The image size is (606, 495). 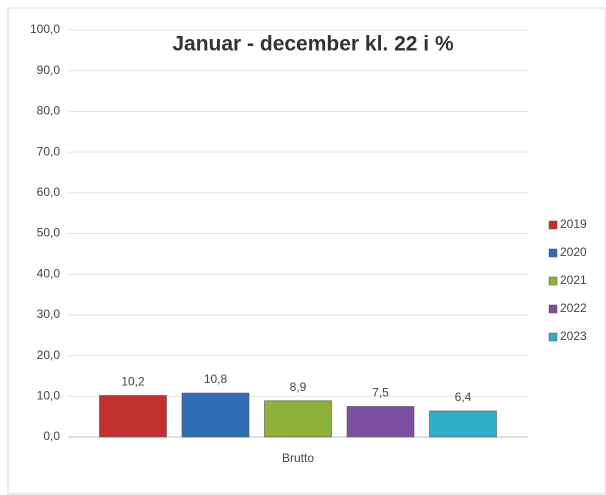 What do you see at coordinates (51, 436) in the screenshot?
I see `y-tick-label: 0,0` at bounding box center [51, 436].